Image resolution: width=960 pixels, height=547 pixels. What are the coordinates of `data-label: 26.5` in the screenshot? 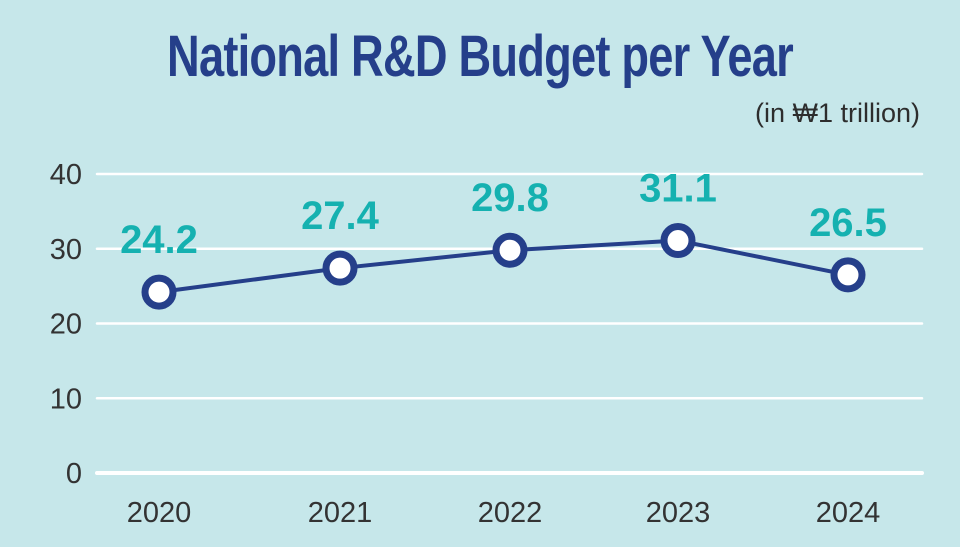 It's located at (848, 223).